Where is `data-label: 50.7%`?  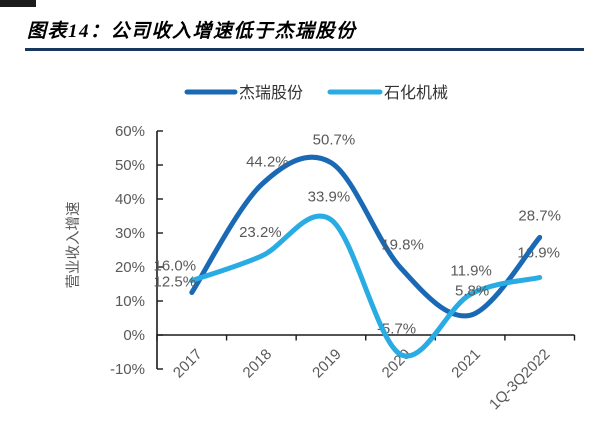
data-label: 50.7% is located at coordinates (334, 140).